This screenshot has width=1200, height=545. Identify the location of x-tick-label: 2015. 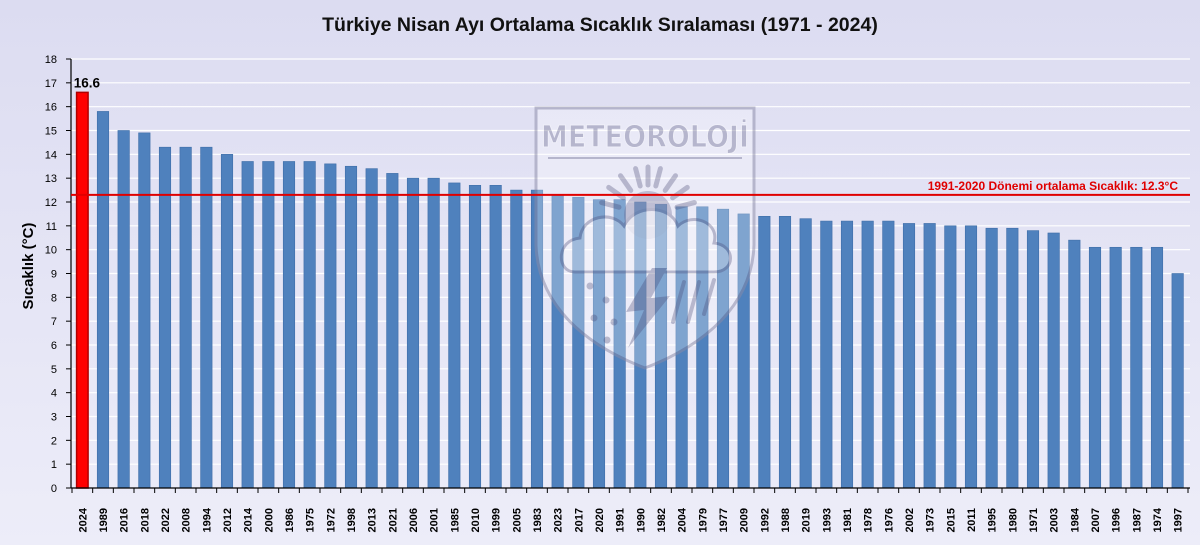
(951, 520).